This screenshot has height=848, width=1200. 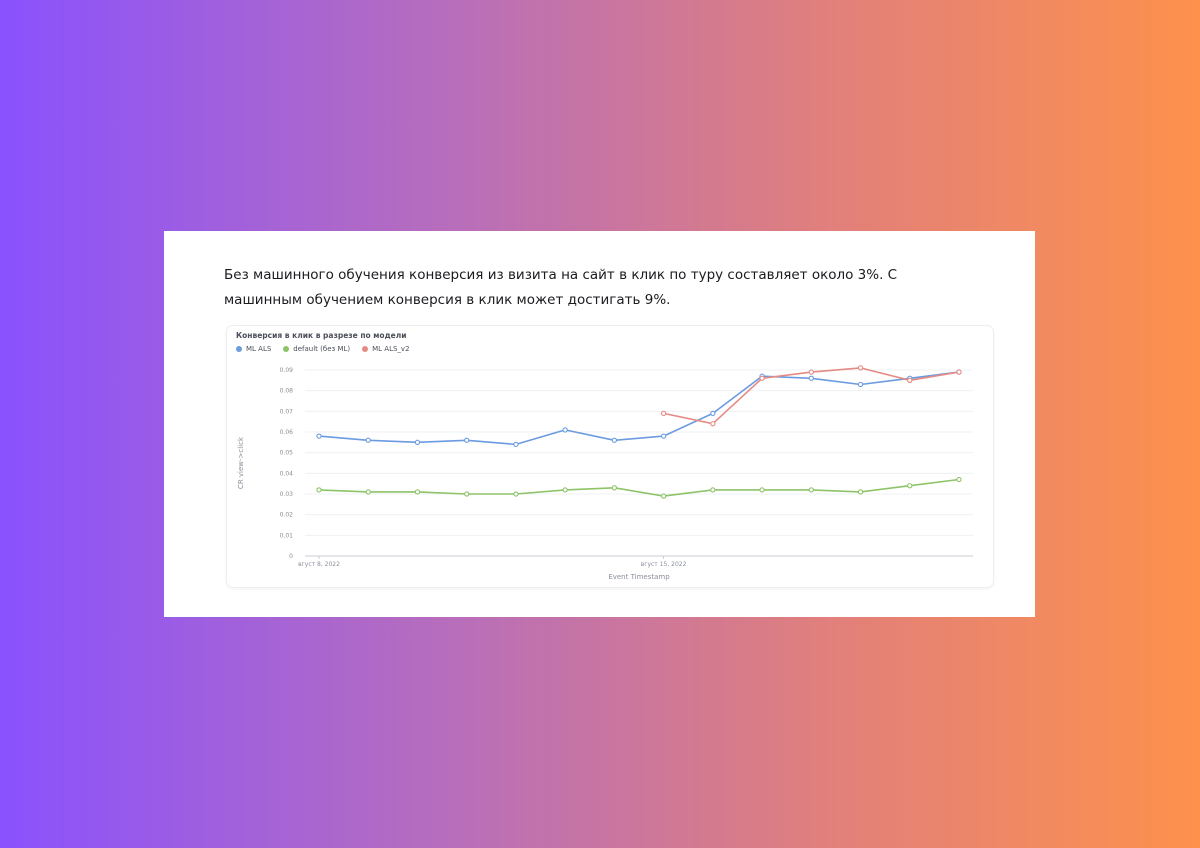 I want to click on chart-legend: ML ALS default (без ML) ML ALS_v2, so click(x=323, y=349).